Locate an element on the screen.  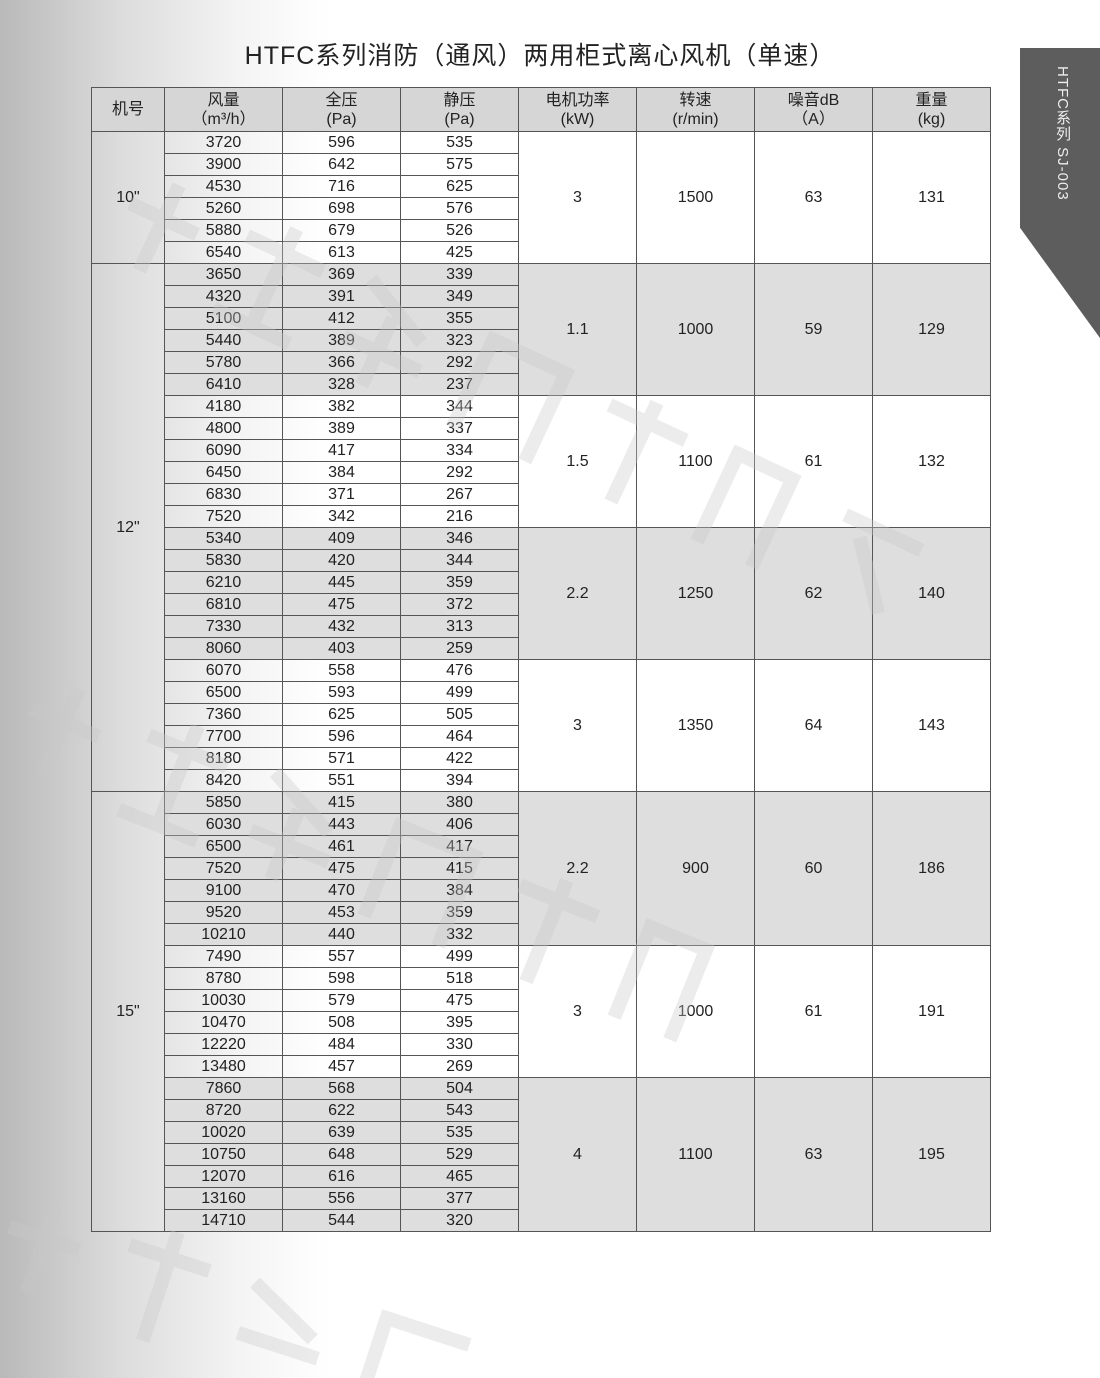
table-row: 9520 453 359 is located at coordinates (541, 912).